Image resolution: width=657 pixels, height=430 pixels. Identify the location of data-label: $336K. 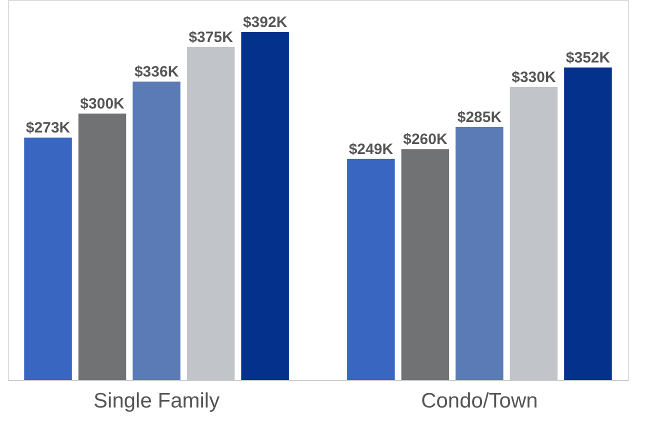
(156, 72).